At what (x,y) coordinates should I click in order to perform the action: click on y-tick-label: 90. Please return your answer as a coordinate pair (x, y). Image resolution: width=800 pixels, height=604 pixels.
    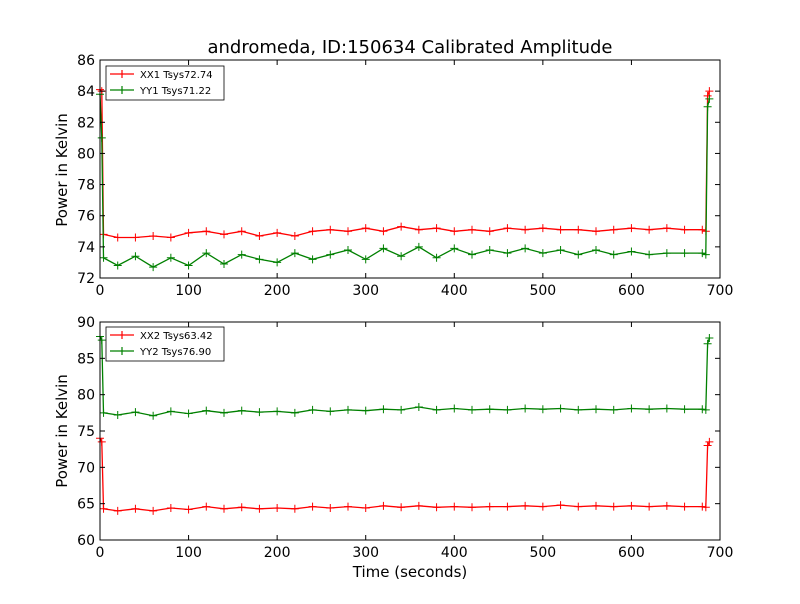
    Looking at the image, I should click on (86, 323).